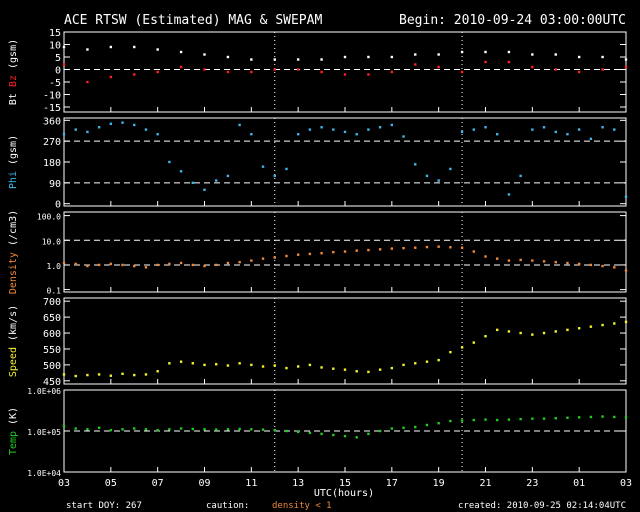 This screenshot has height=512, width=640. What do you see at coordinates (204, 483) in the screenshot?
I see `x-tick-label: 09` at bounding box center [204, 483].